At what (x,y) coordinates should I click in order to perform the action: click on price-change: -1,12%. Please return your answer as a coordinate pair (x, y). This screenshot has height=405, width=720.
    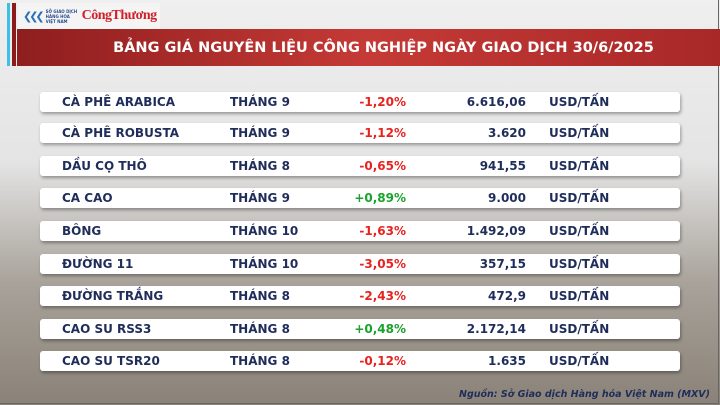
    Looking at the image, I should click on (382, 133).